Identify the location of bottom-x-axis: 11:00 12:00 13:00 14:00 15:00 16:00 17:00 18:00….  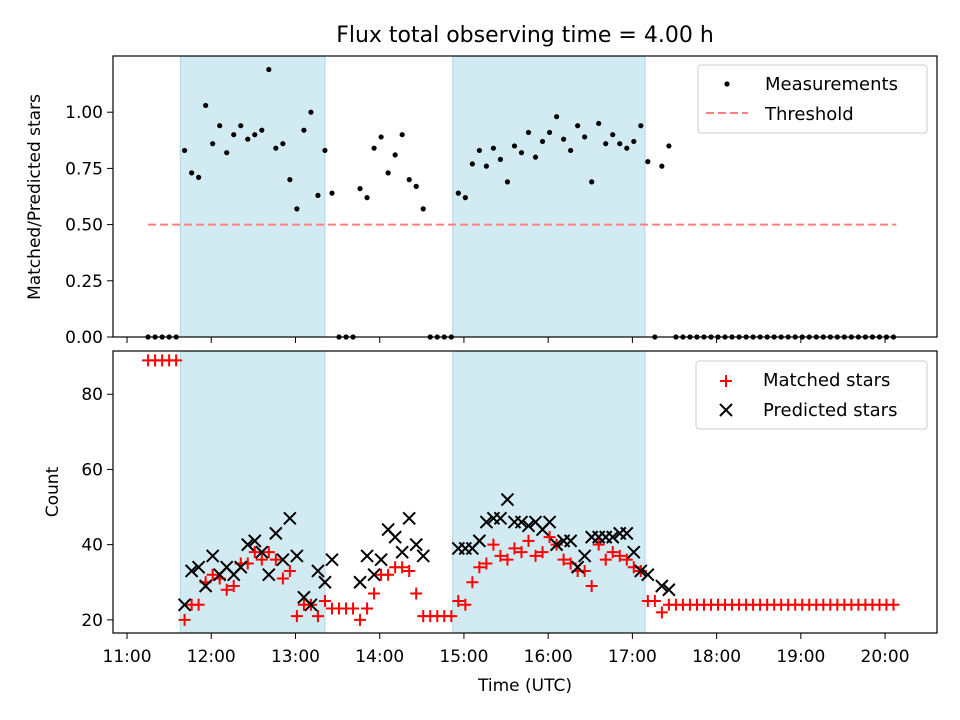
(506, 650).